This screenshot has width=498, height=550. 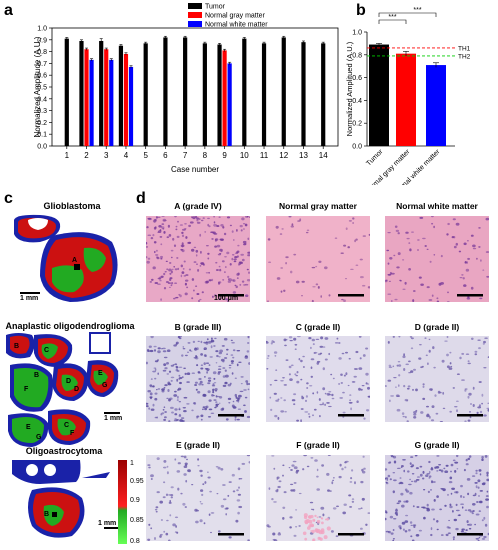 What do you see at coordinates (318, 259) in the screenshot?
I see `histology-image-gray-matter` at bounding box center [318, 259].